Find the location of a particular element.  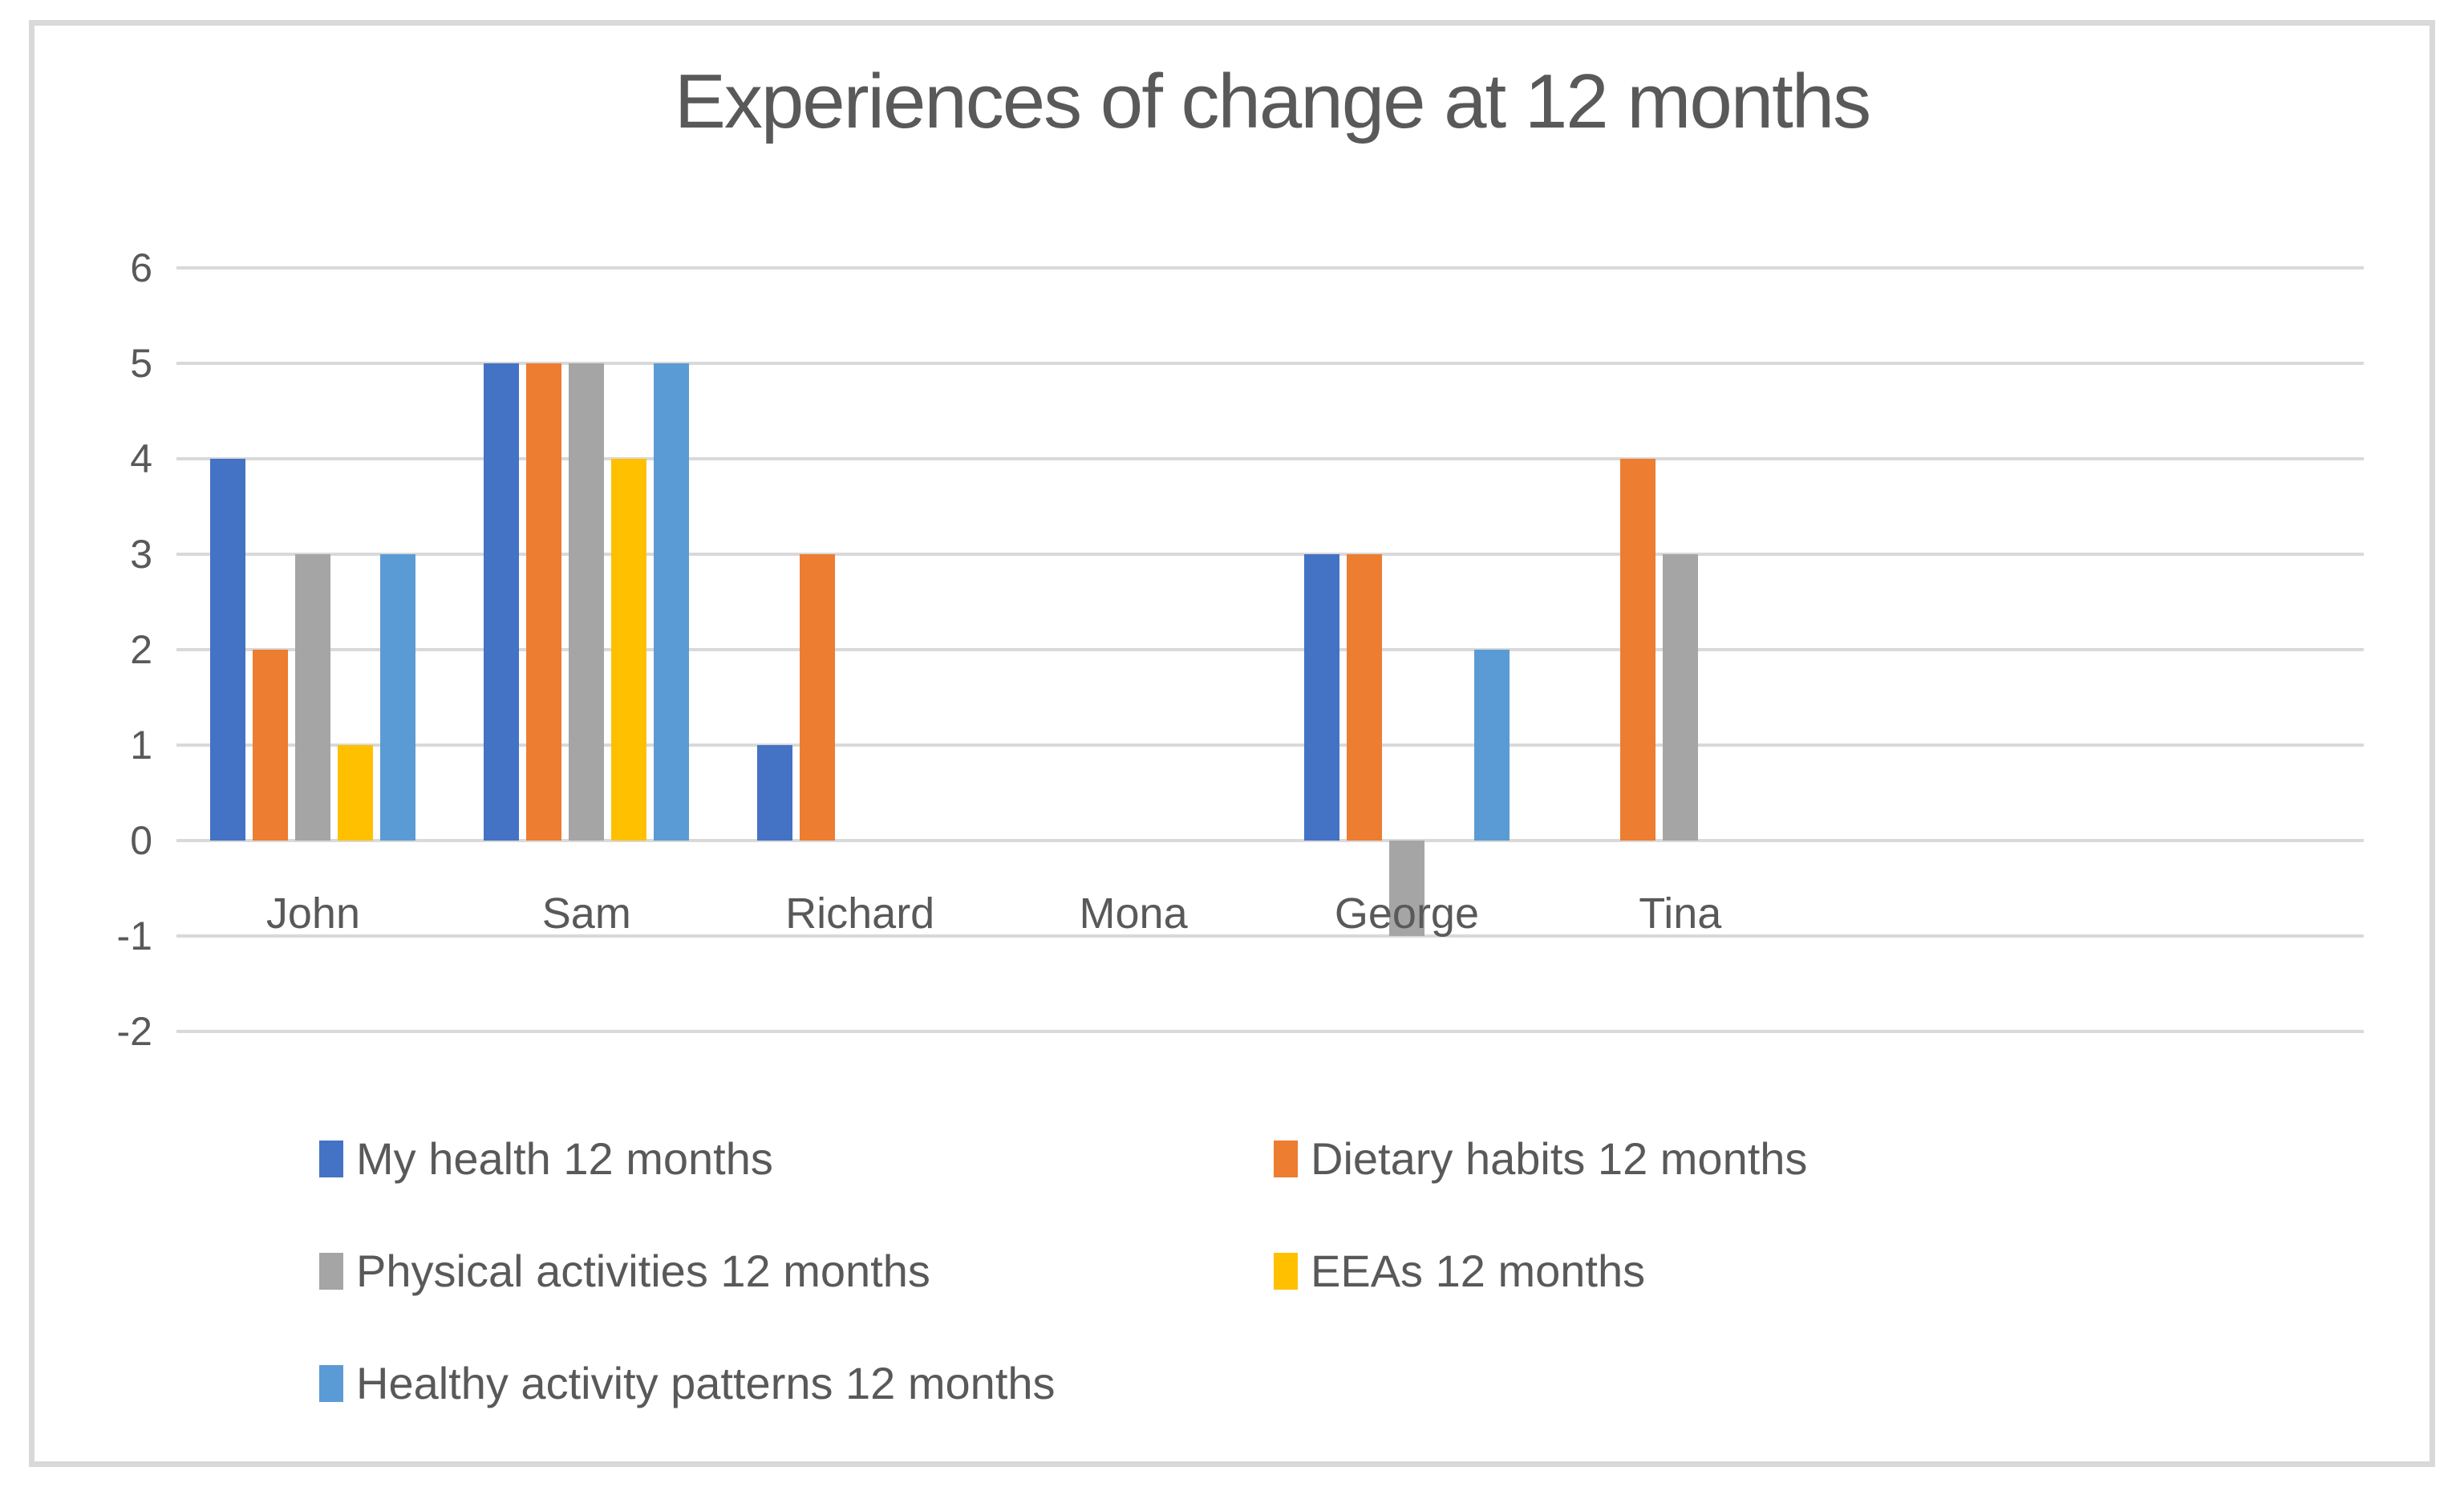

y-axis-tick-label: 3 is located at coordinates (141, 554).